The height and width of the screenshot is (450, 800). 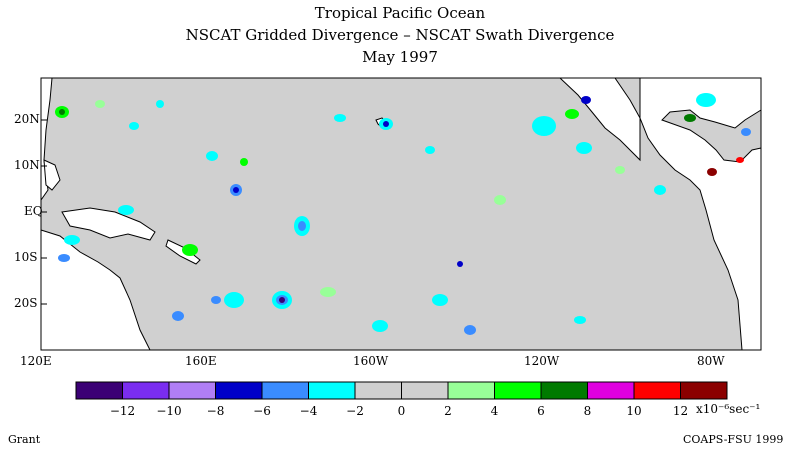 I want to click on land-new-guinea, so click(x=108, y=224).